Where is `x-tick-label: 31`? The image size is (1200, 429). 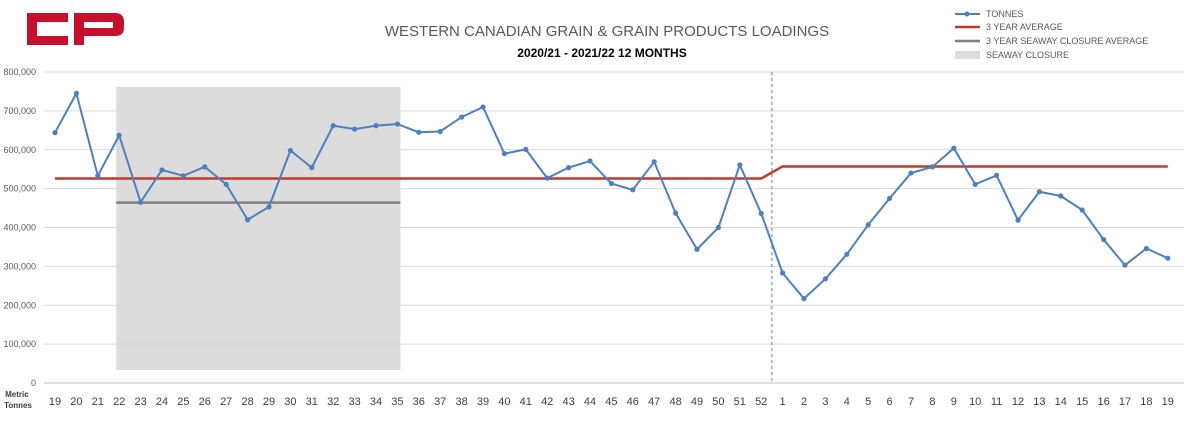
x-tick-label: 31 is located at coordinates (312, 402).